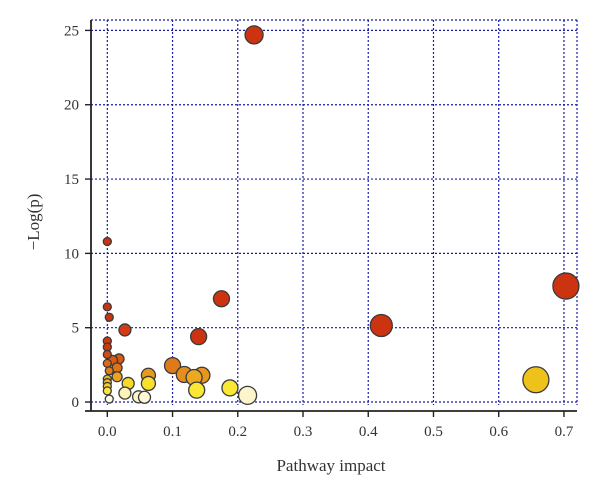  What do you see at coordinates (71, 106) in the screenshot?
I see `y-tick-label: 20` at bounding box center [71, 106].